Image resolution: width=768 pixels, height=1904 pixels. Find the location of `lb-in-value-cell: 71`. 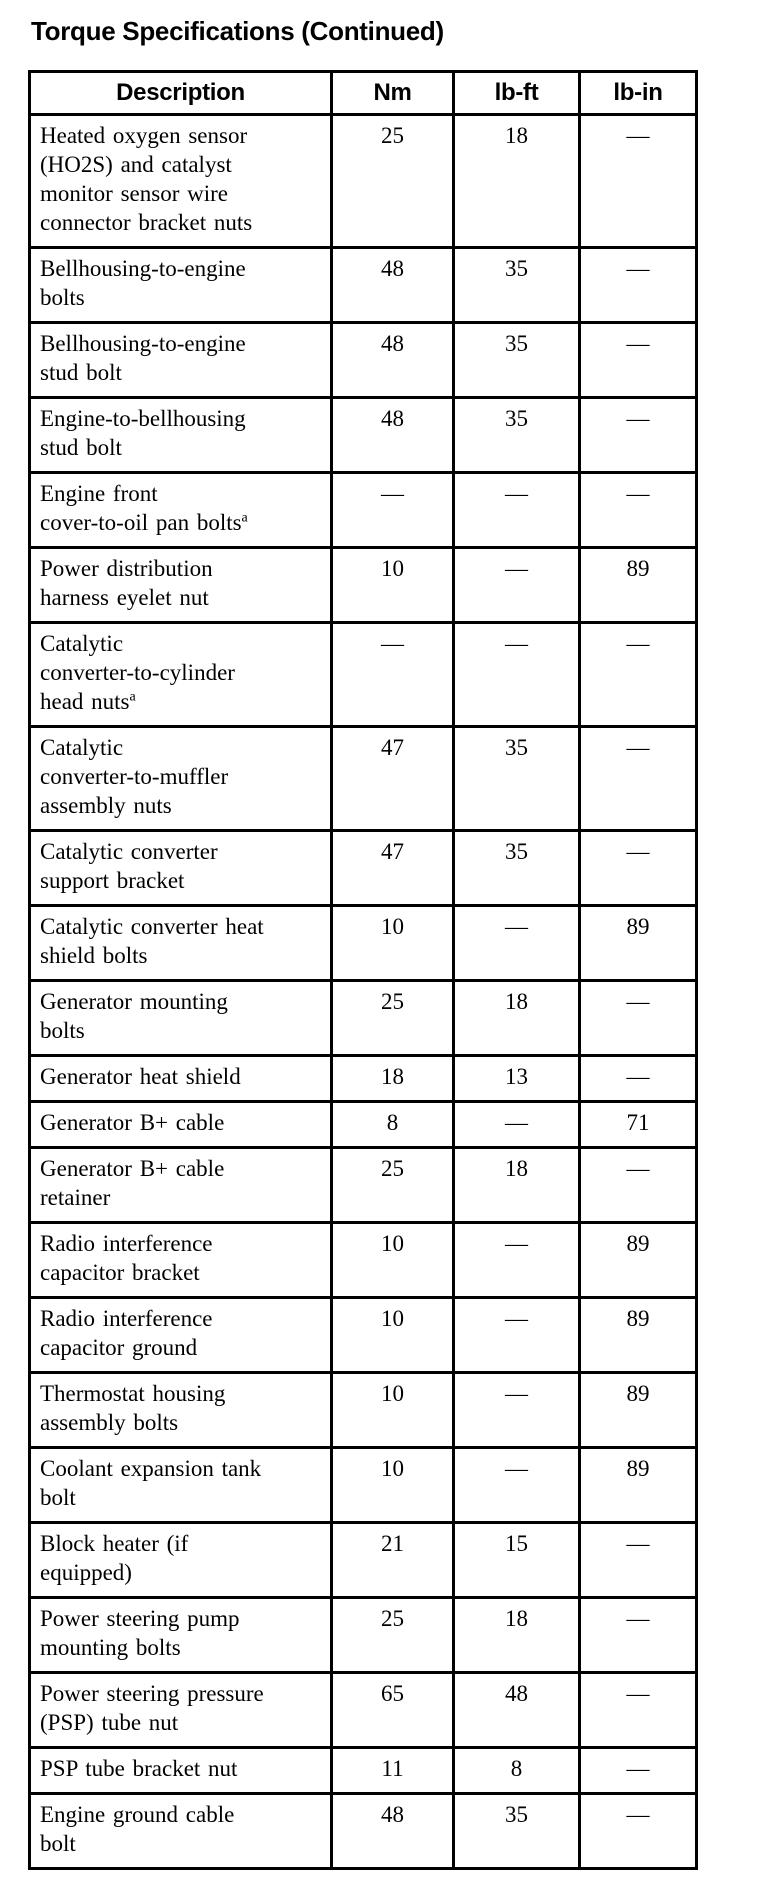

lb-in-value-cell: 71 is located at coordinates (638, 1124).